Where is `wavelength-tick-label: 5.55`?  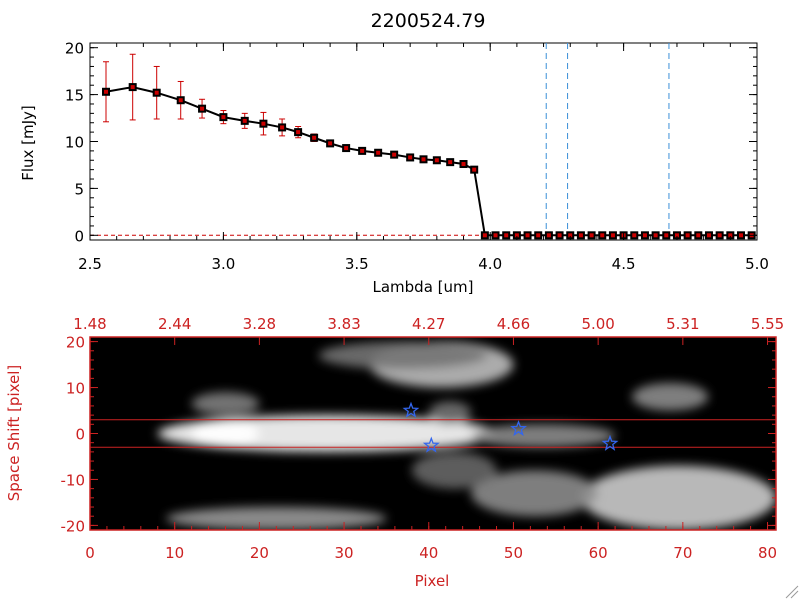
wavelength-tick-label: 5.55 is located at coordinates (767, 324).